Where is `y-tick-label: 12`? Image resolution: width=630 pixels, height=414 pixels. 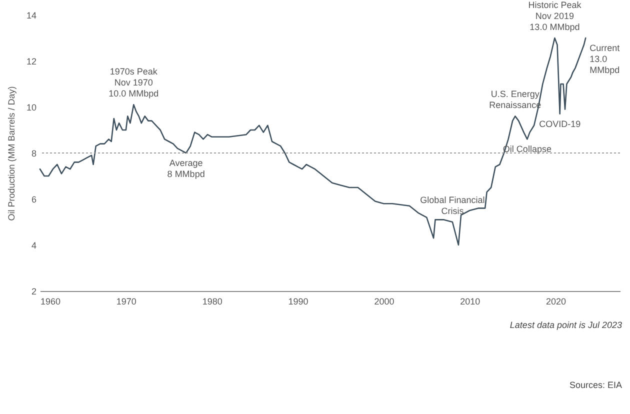
y-tick-label: 12 is located at coordinates (31, 61).